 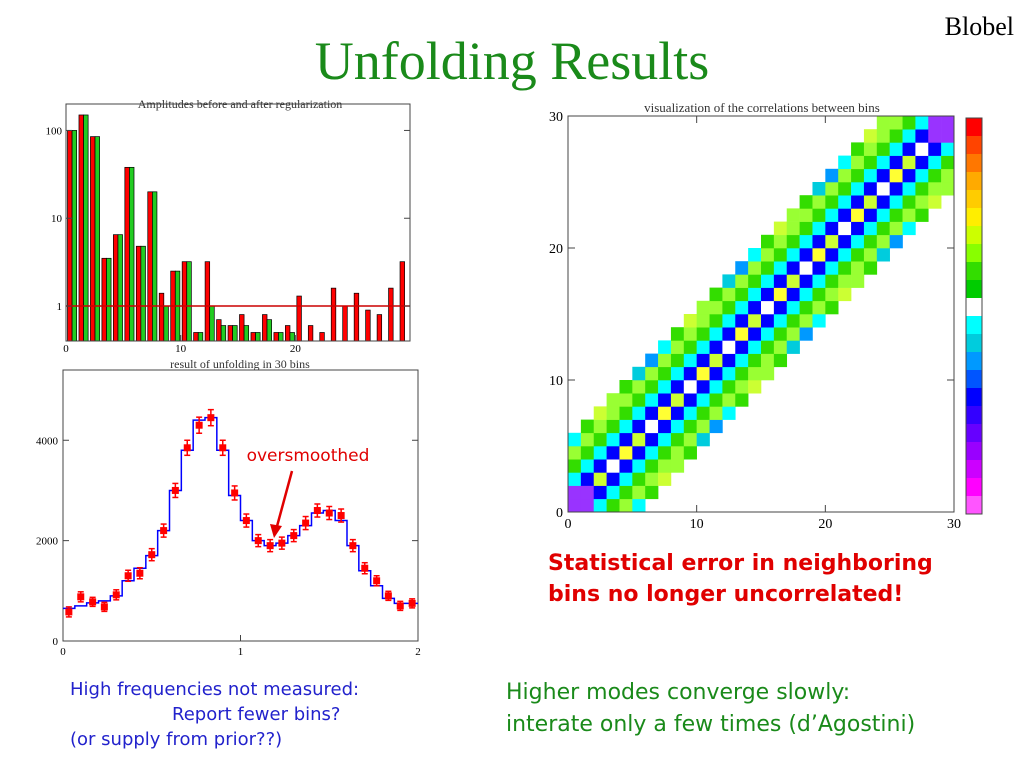 I want to click on convergence-note-line-1: Higher modes converge slowly:, so click(x=678, y=692).